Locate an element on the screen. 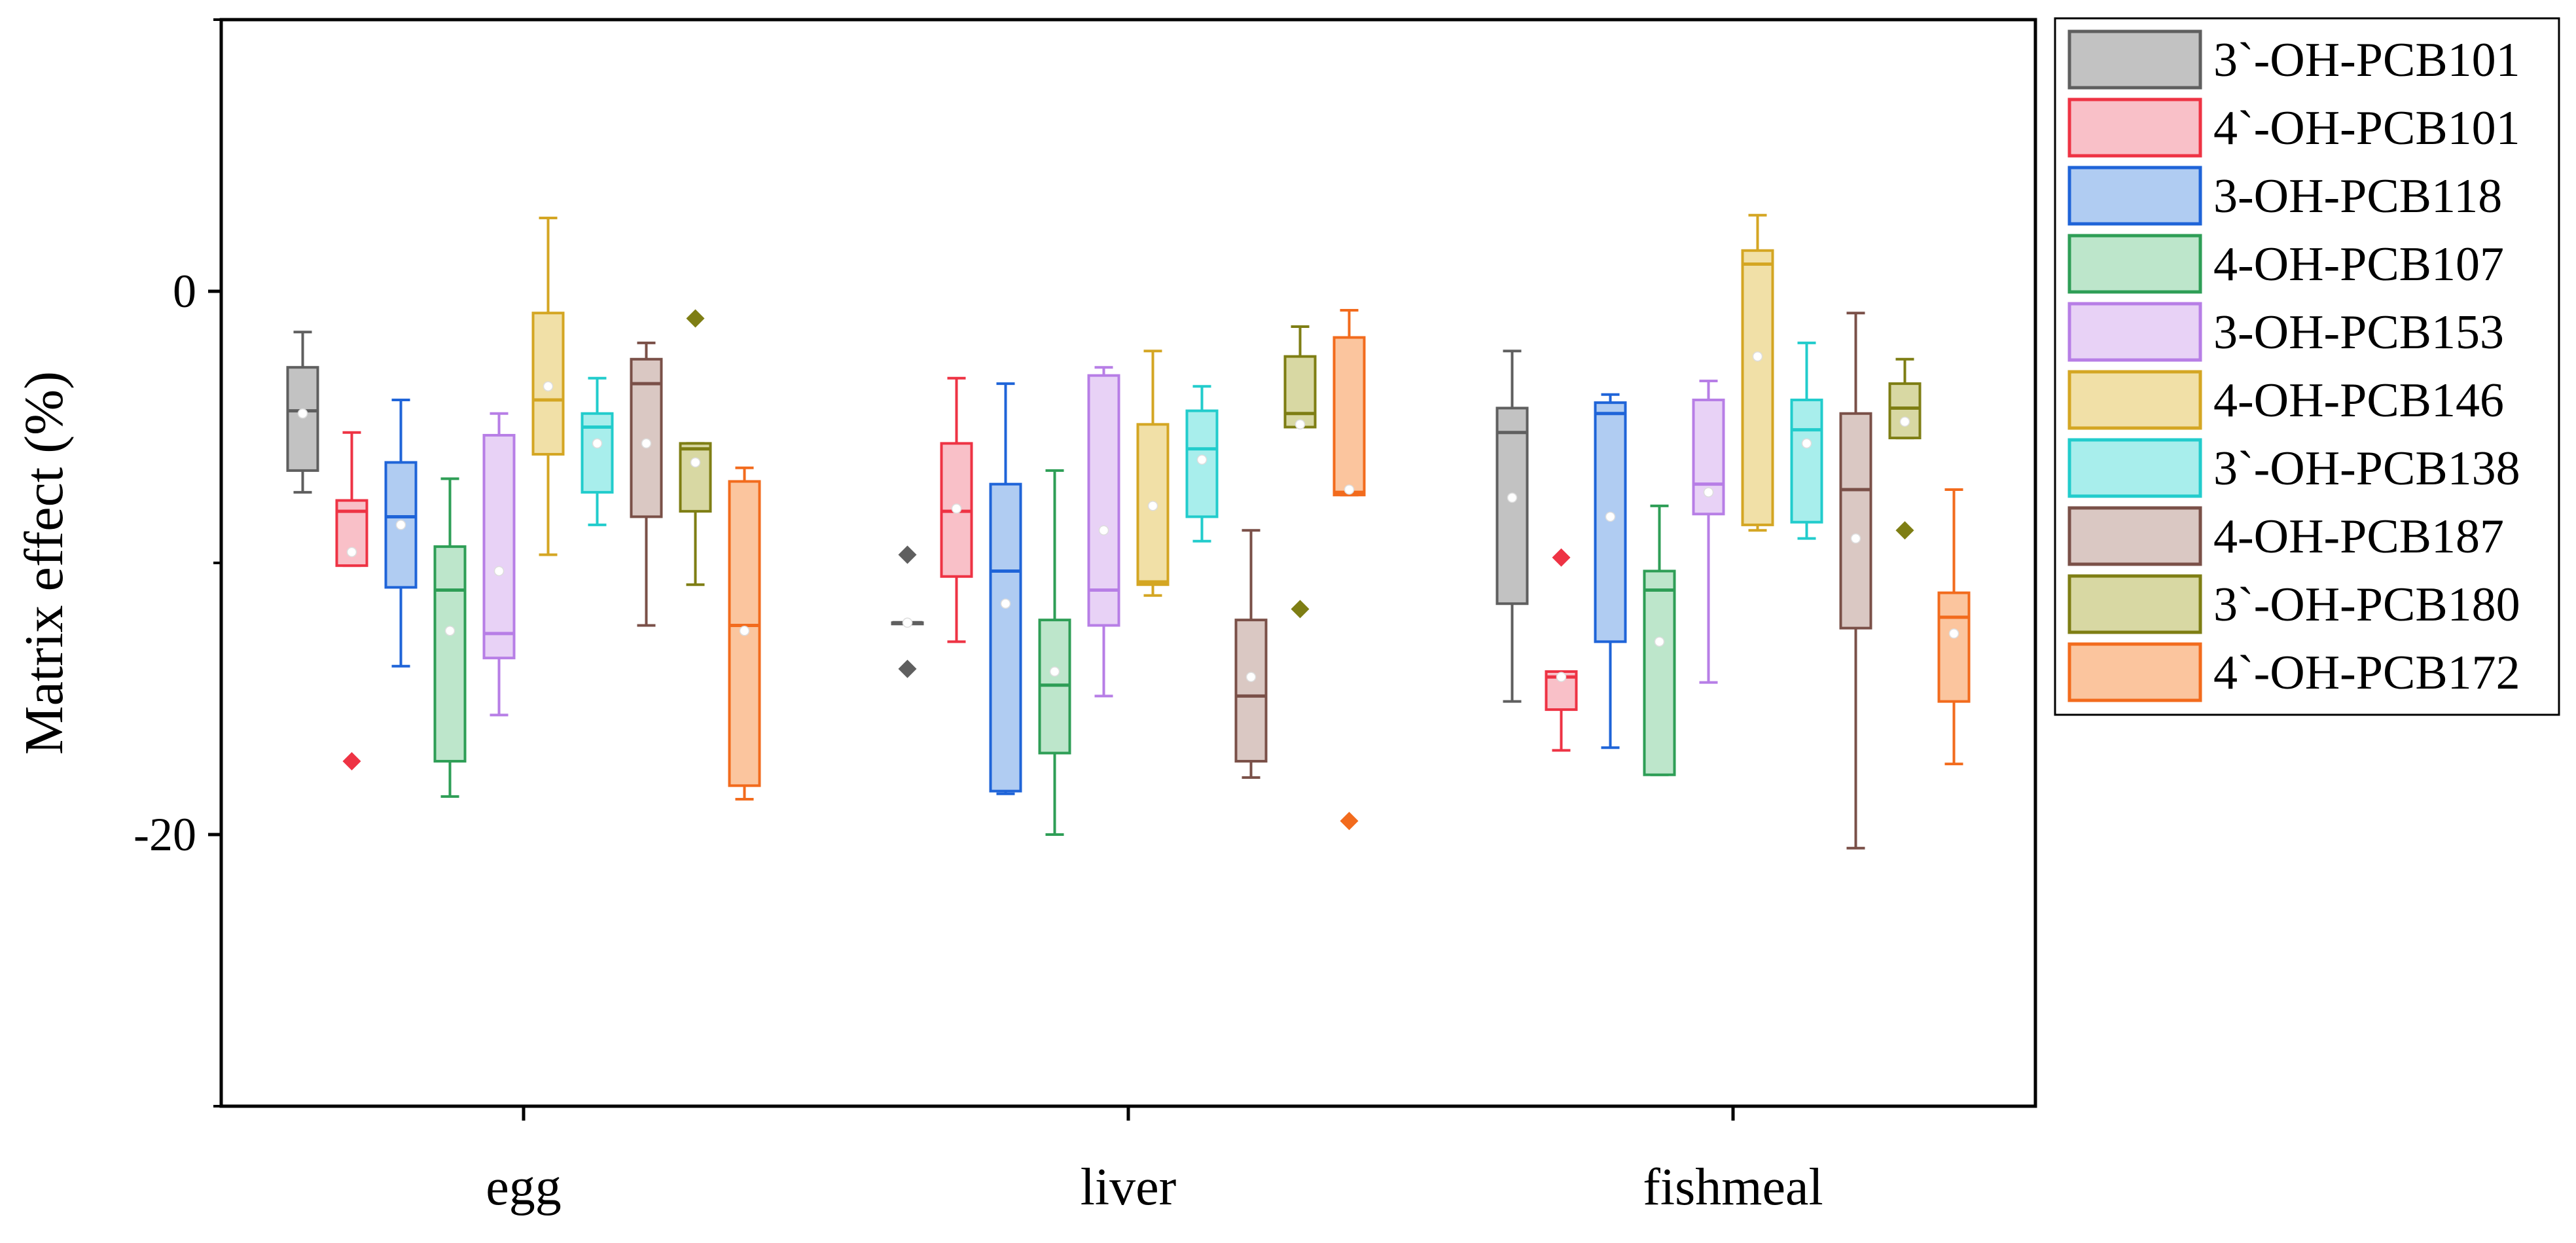 This screenshot has height=1243, width=2576. y-tick-label: -20 is located at coordinates (165, 834).